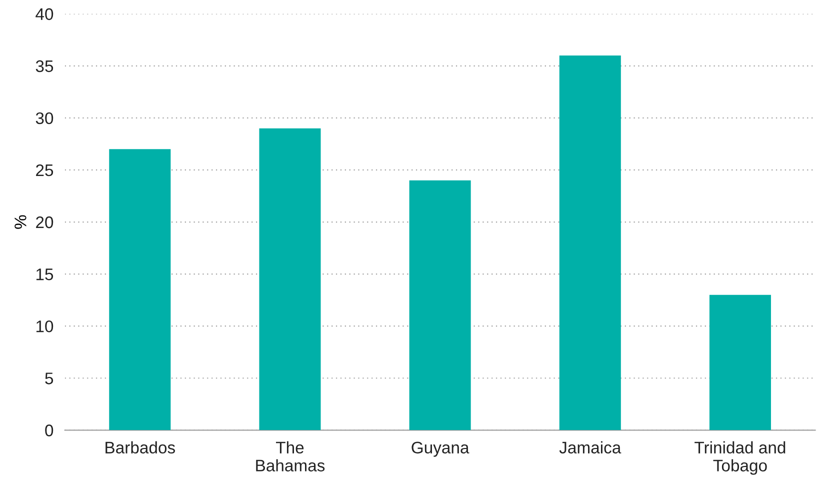 The image size is (821, 495). Describe the element at coordinates (590, 447) in the screenshot. I see `x-tick-label: Jamaica` at that location.